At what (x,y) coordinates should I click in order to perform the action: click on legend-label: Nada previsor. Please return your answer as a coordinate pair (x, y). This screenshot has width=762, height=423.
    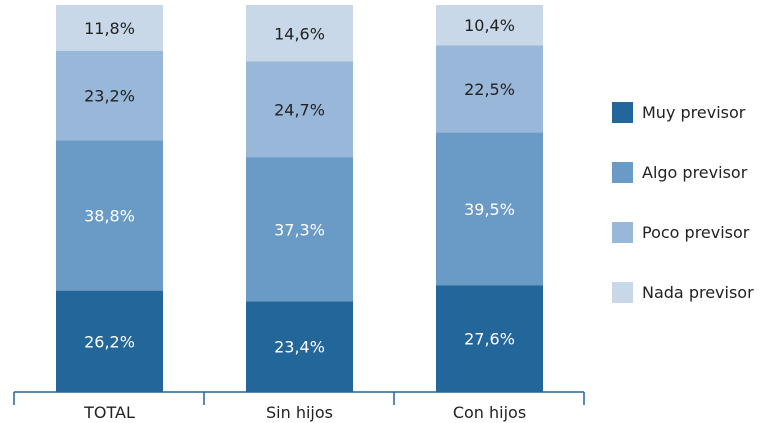
    Looking at the image, I should click on (698, 292).